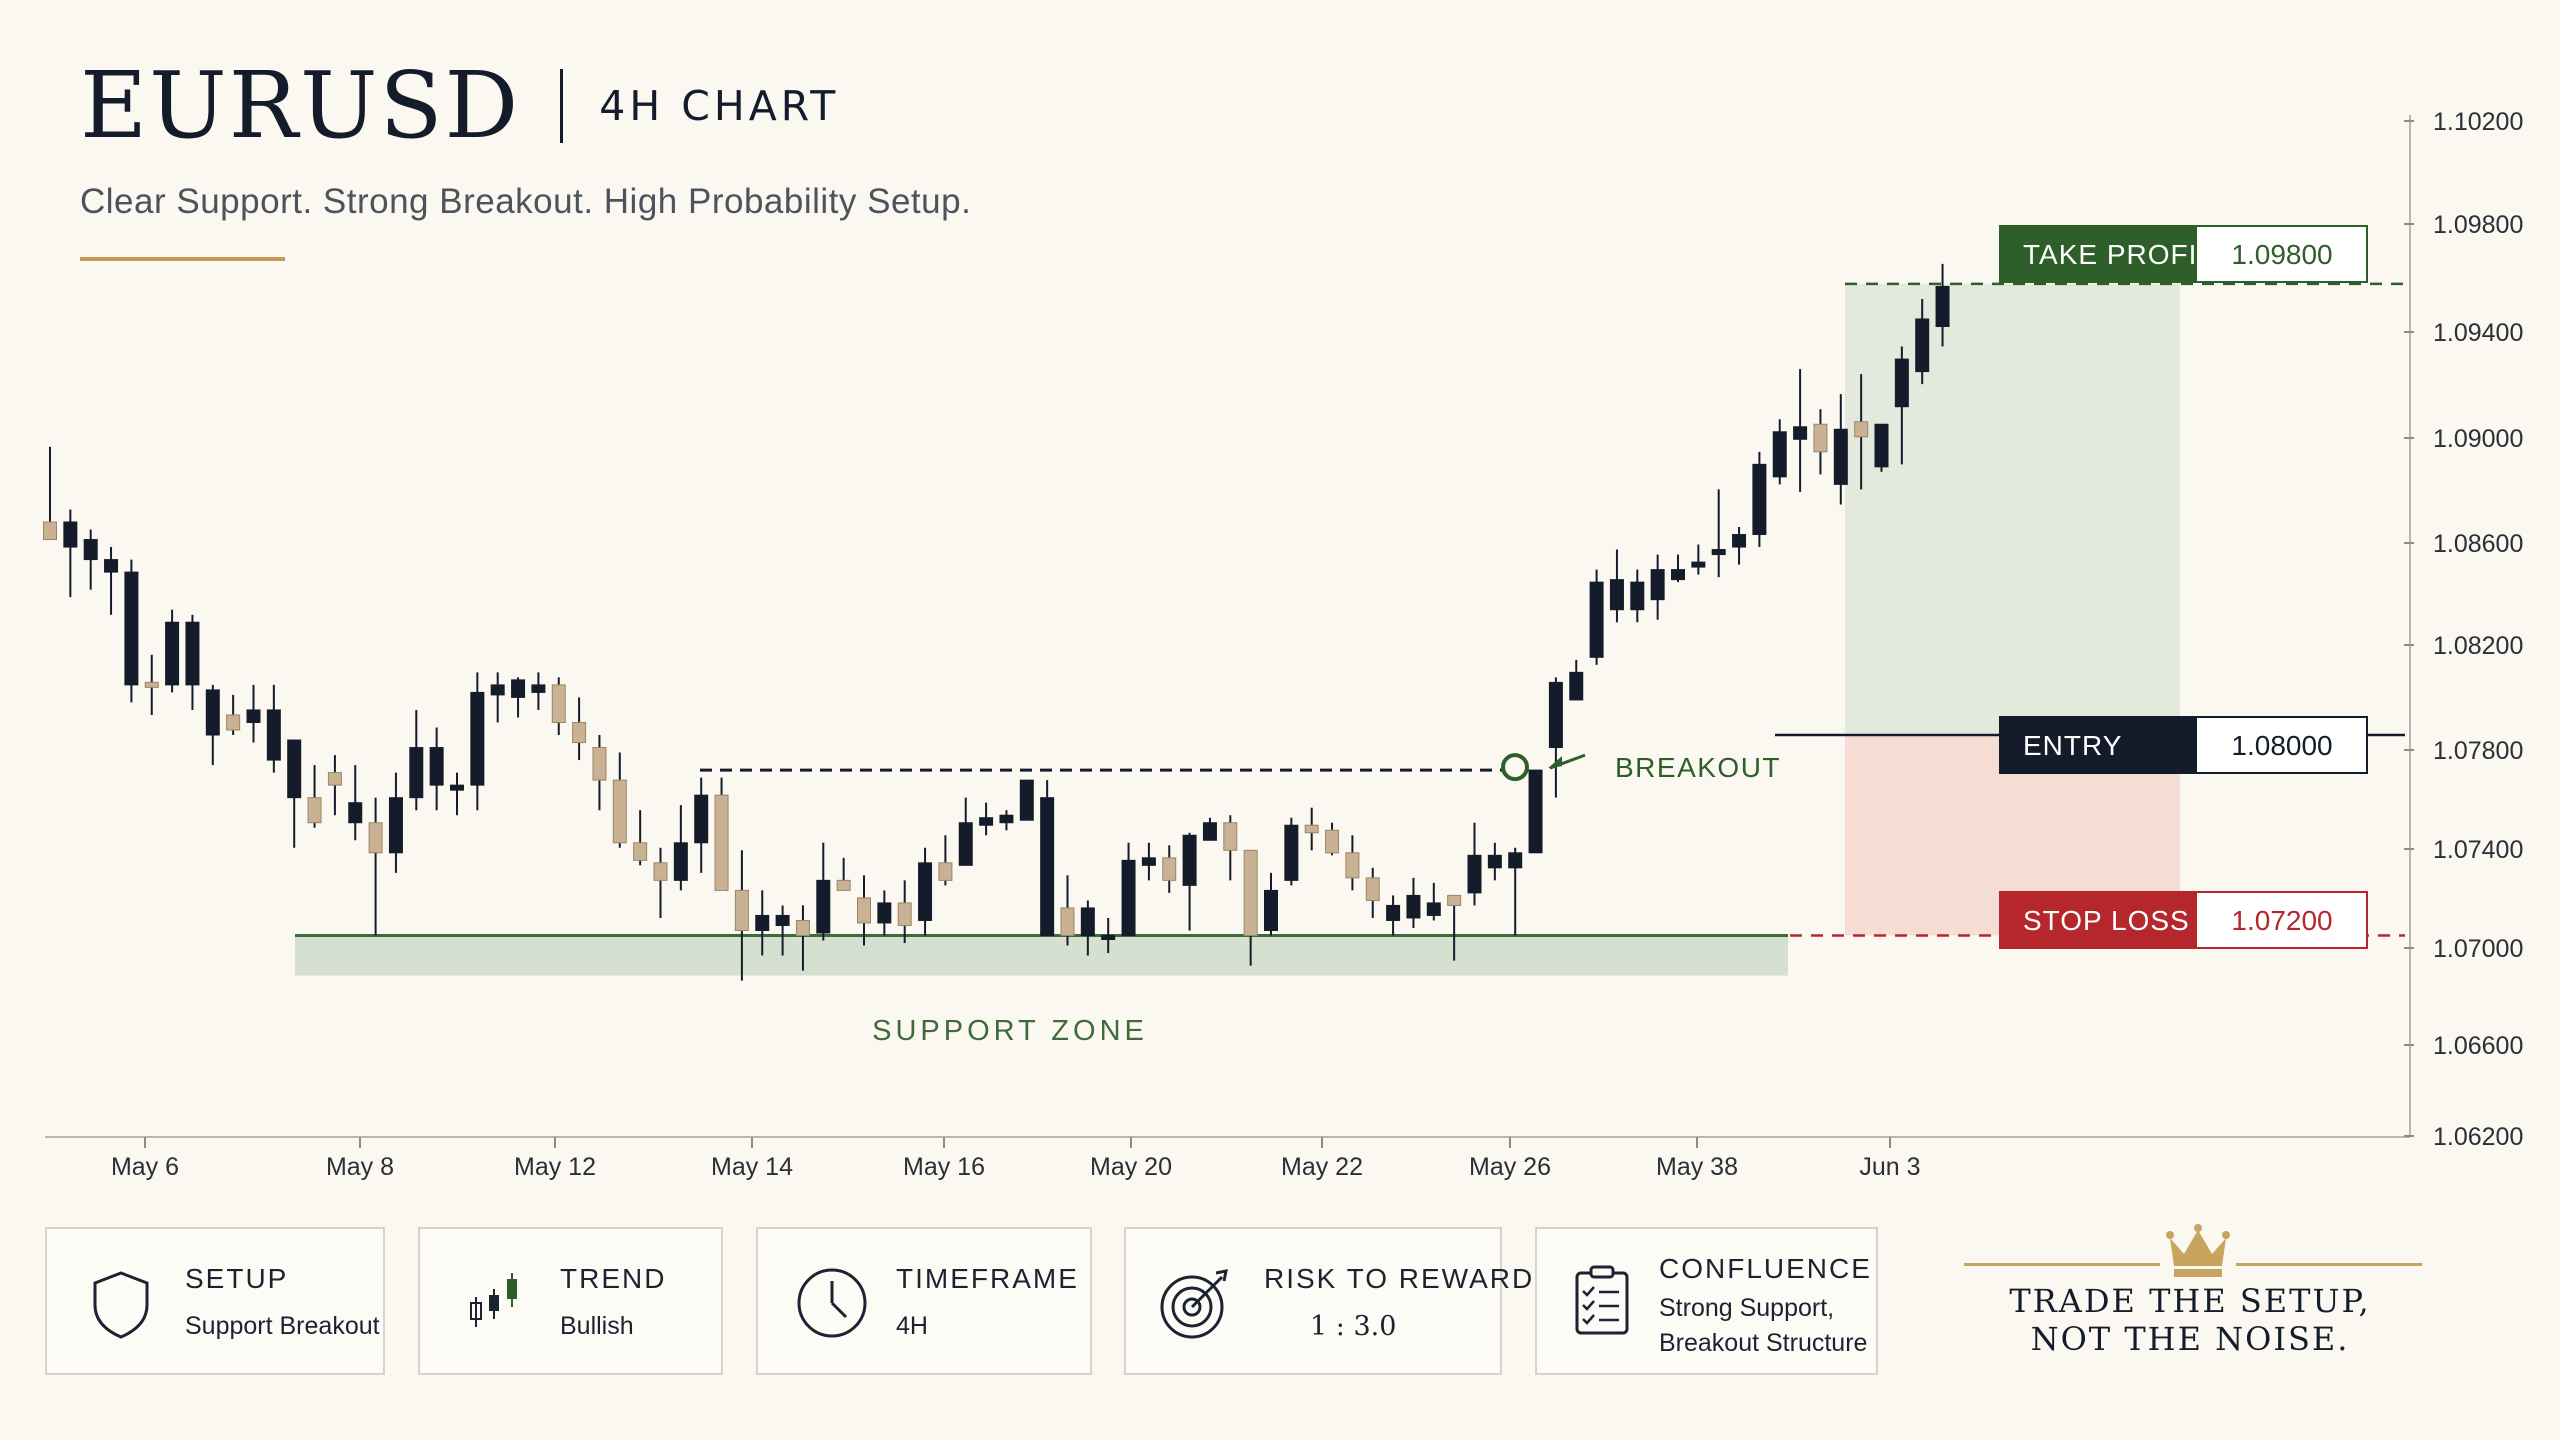 This screenshot has width=2560, height=1440. I want to click on x-tick-label: Jun 3, so click(1889, 1167).